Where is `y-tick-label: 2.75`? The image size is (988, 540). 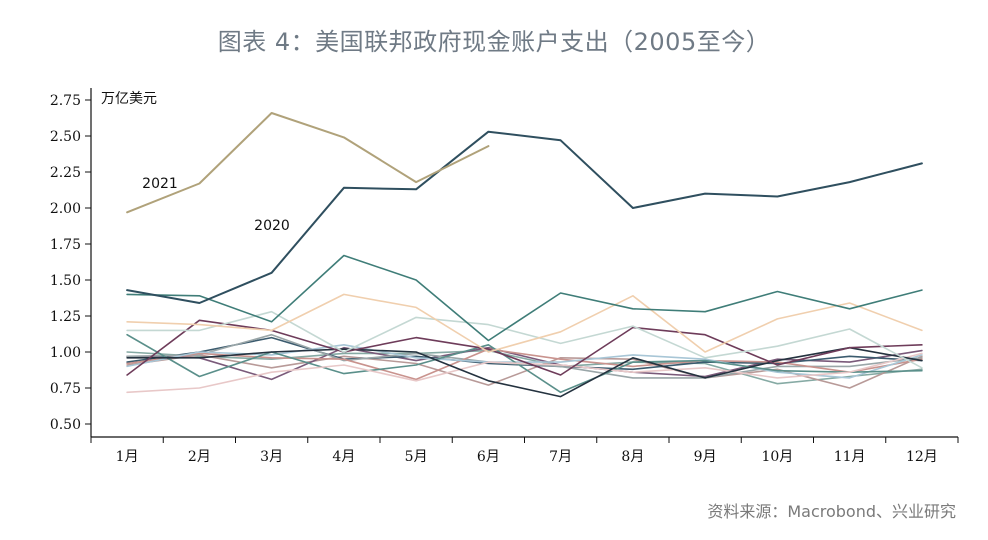 y-tick-label: 2.75 is located at coordinates (65, 101).